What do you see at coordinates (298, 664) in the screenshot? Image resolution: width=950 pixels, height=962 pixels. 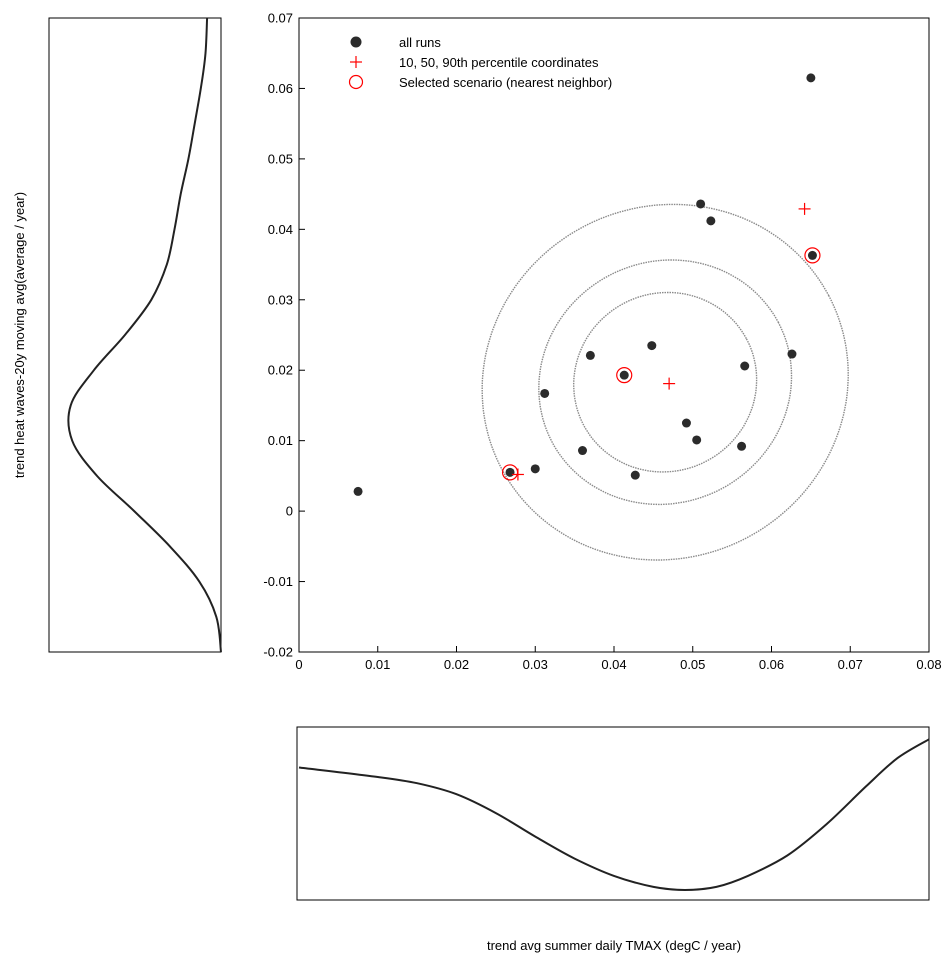 I see `x-tick-label: 0` at bounding box center [298, 664].